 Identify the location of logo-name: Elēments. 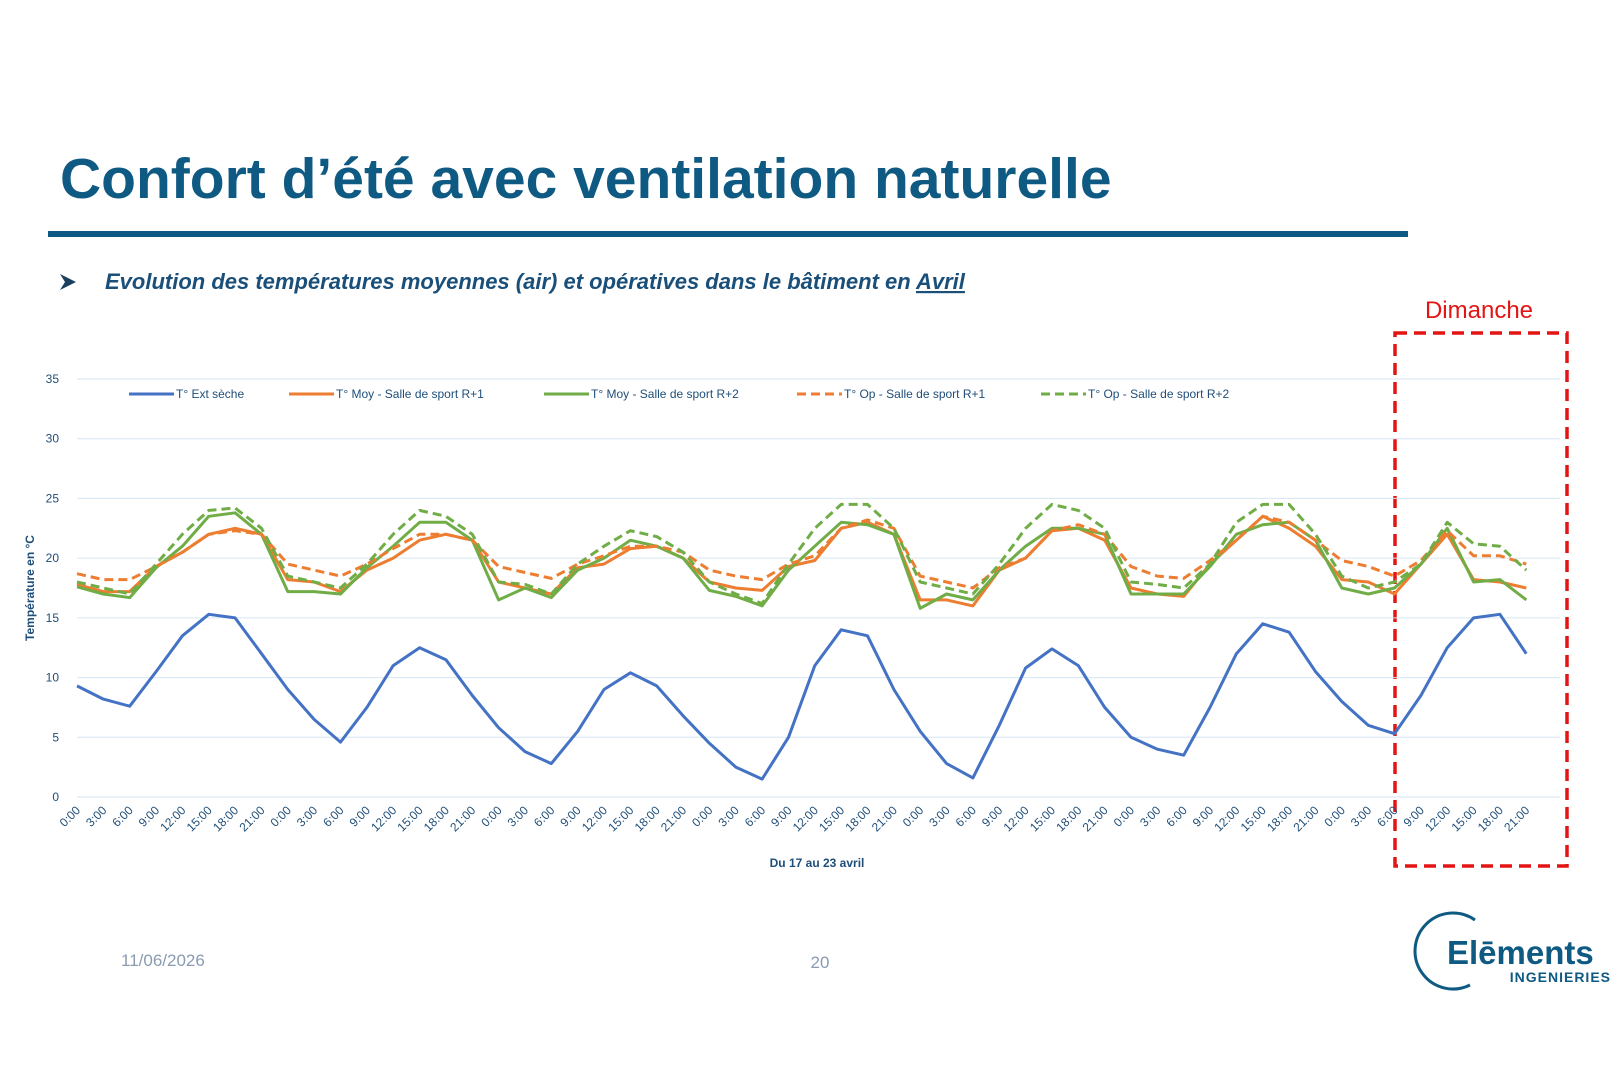
(1520, 952).